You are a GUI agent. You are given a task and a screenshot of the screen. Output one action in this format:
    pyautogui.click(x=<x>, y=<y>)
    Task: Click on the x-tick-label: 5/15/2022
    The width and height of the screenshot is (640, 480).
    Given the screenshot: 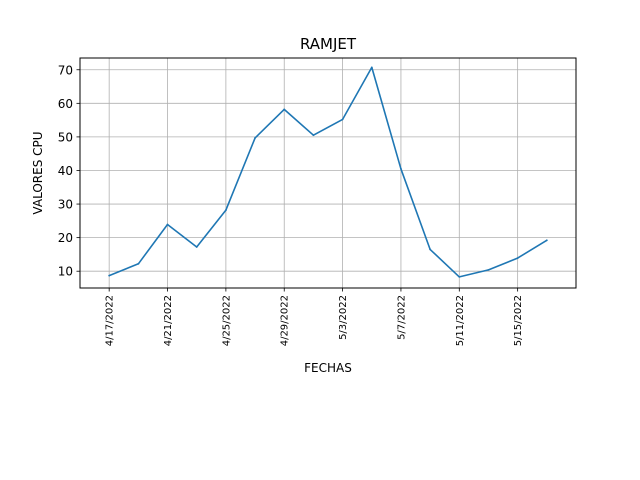 What is the action you would take?
    pyautogui.click(x=518, y=320)
    